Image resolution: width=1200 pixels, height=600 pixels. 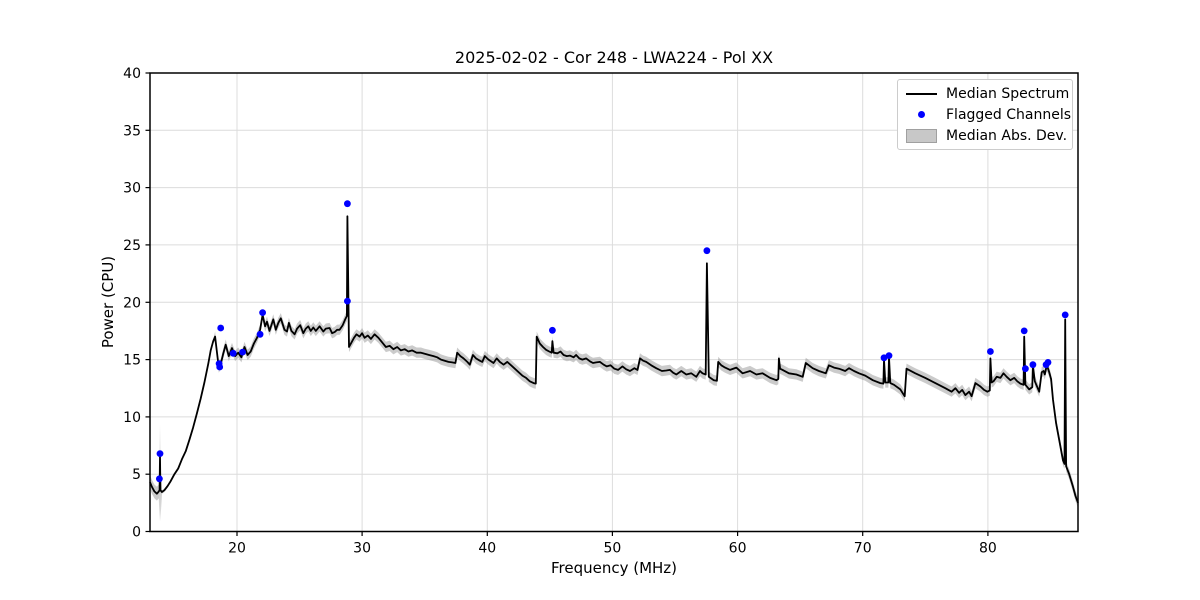 I want to click on y-tick-label: 0, so click(x=136, y=533).